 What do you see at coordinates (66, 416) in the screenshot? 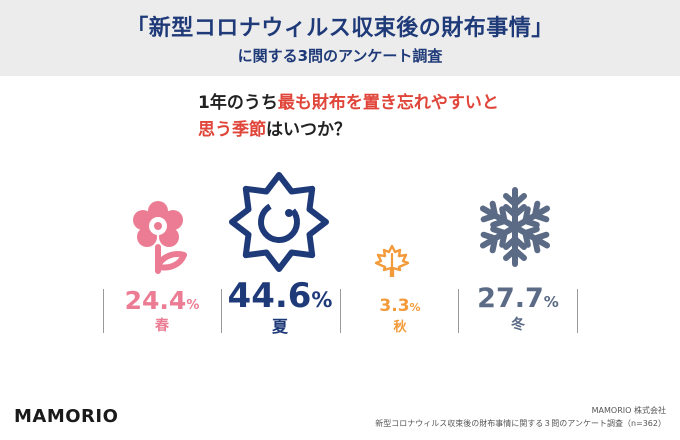
I see `brand-logo: MAMORIO` at bounding box center [66, 416].